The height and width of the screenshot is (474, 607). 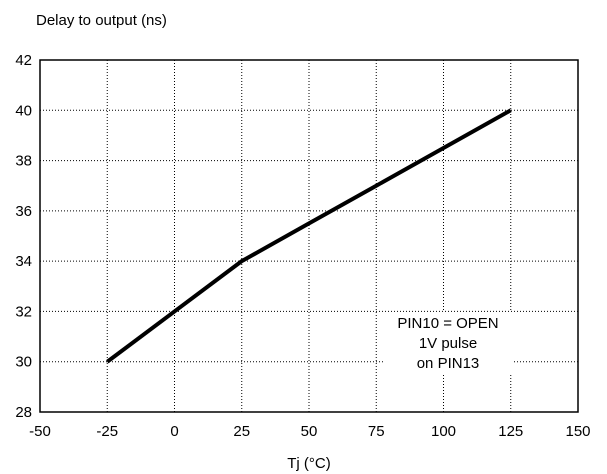 I want to click on x-tick-labels: -50 -25 0 25 50 75 100 125 150, so click(x=309, y=431).